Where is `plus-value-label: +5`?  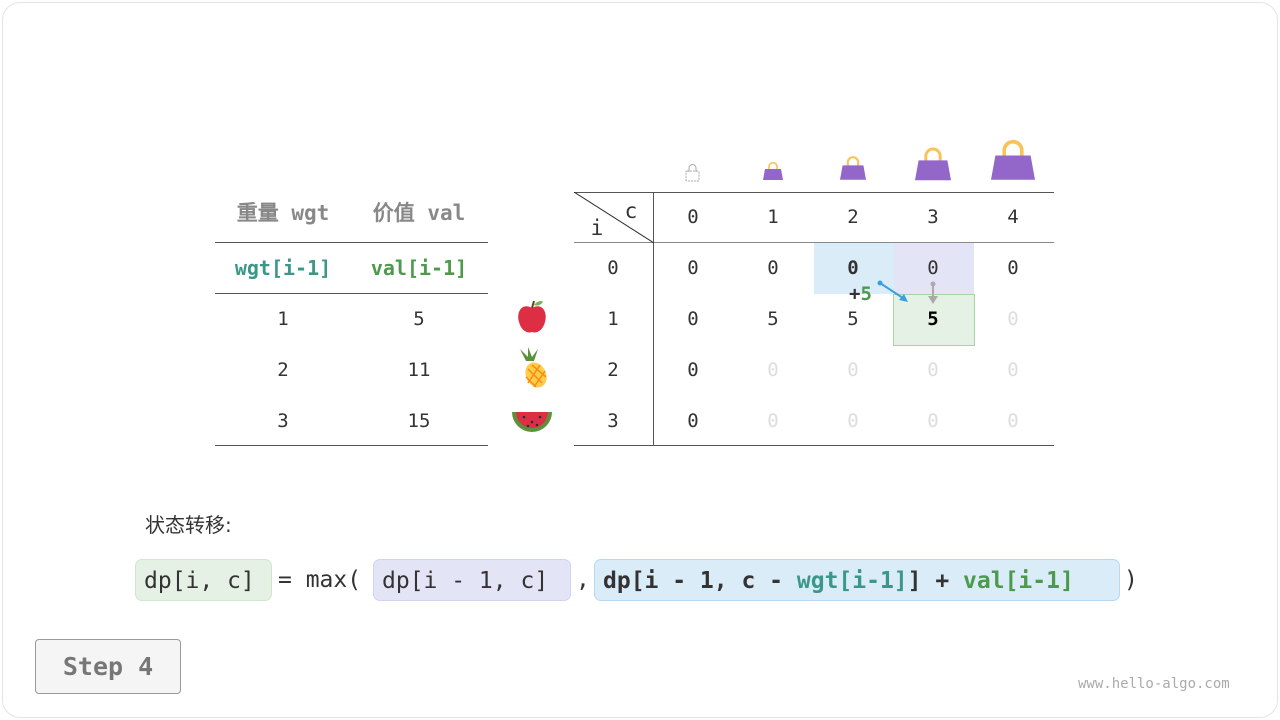 plus-value-label: +5 is located at coordinates (860, 294).